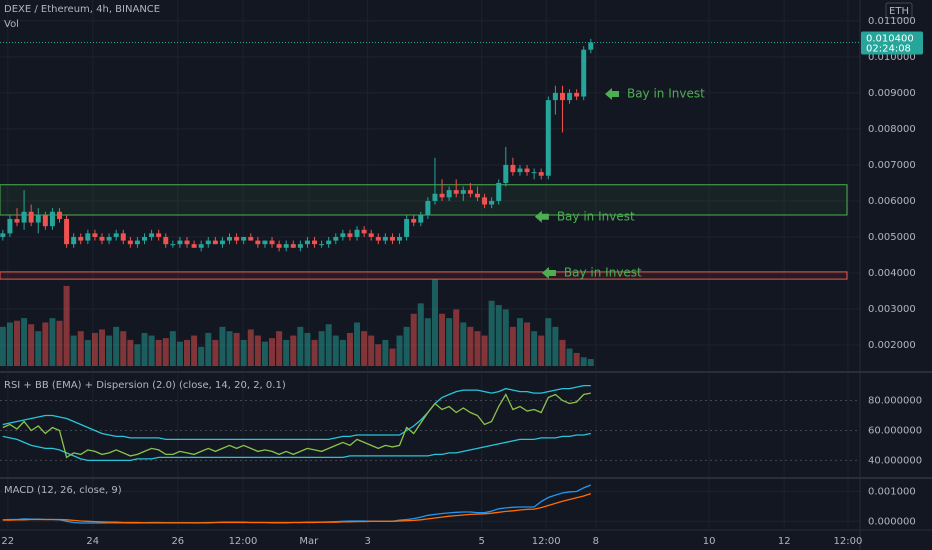 This screenshot has height=550, width=932. Describe the element at coordinates (888, 48) in the screenshot. I see `countdown: 02:24:08` at that location.